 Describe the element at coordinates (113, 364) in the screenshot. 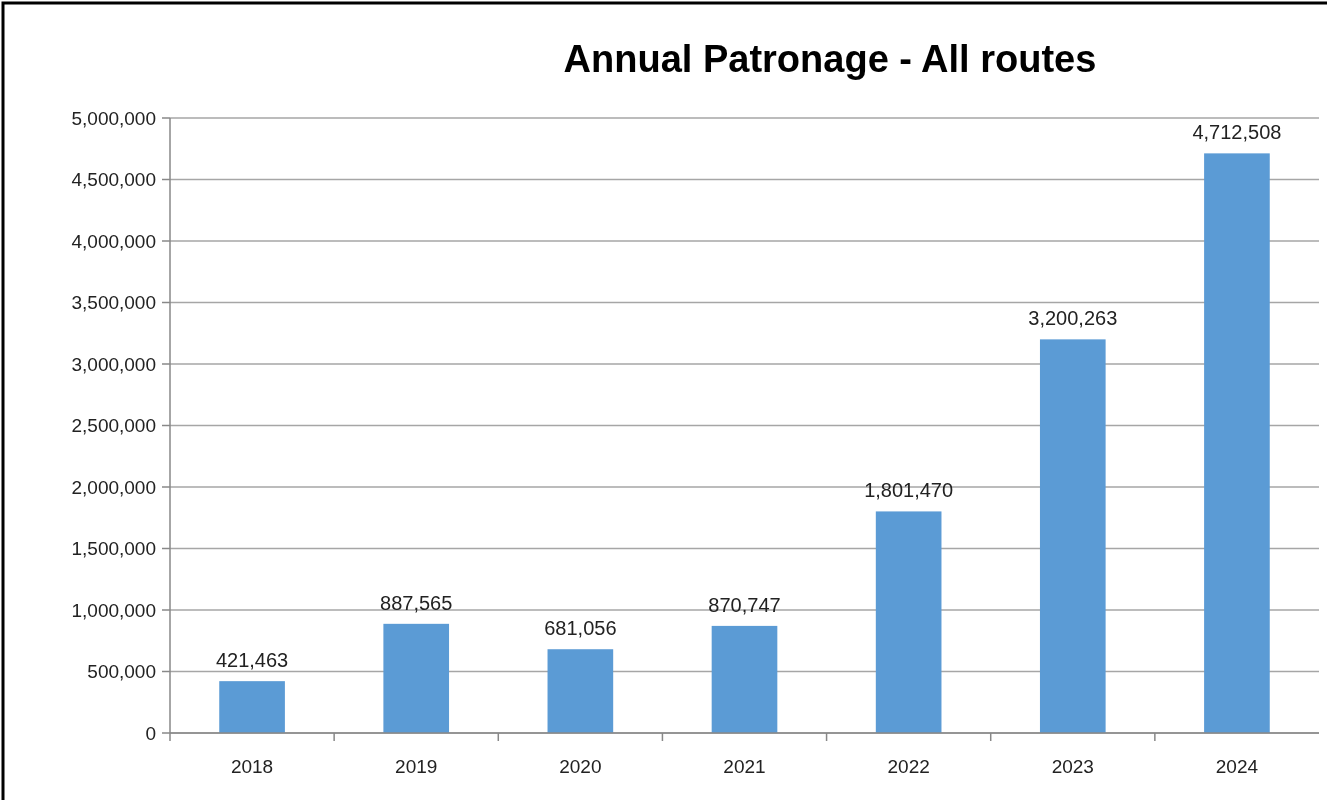

I see `y-tick-label: 3,000,000` at that location.